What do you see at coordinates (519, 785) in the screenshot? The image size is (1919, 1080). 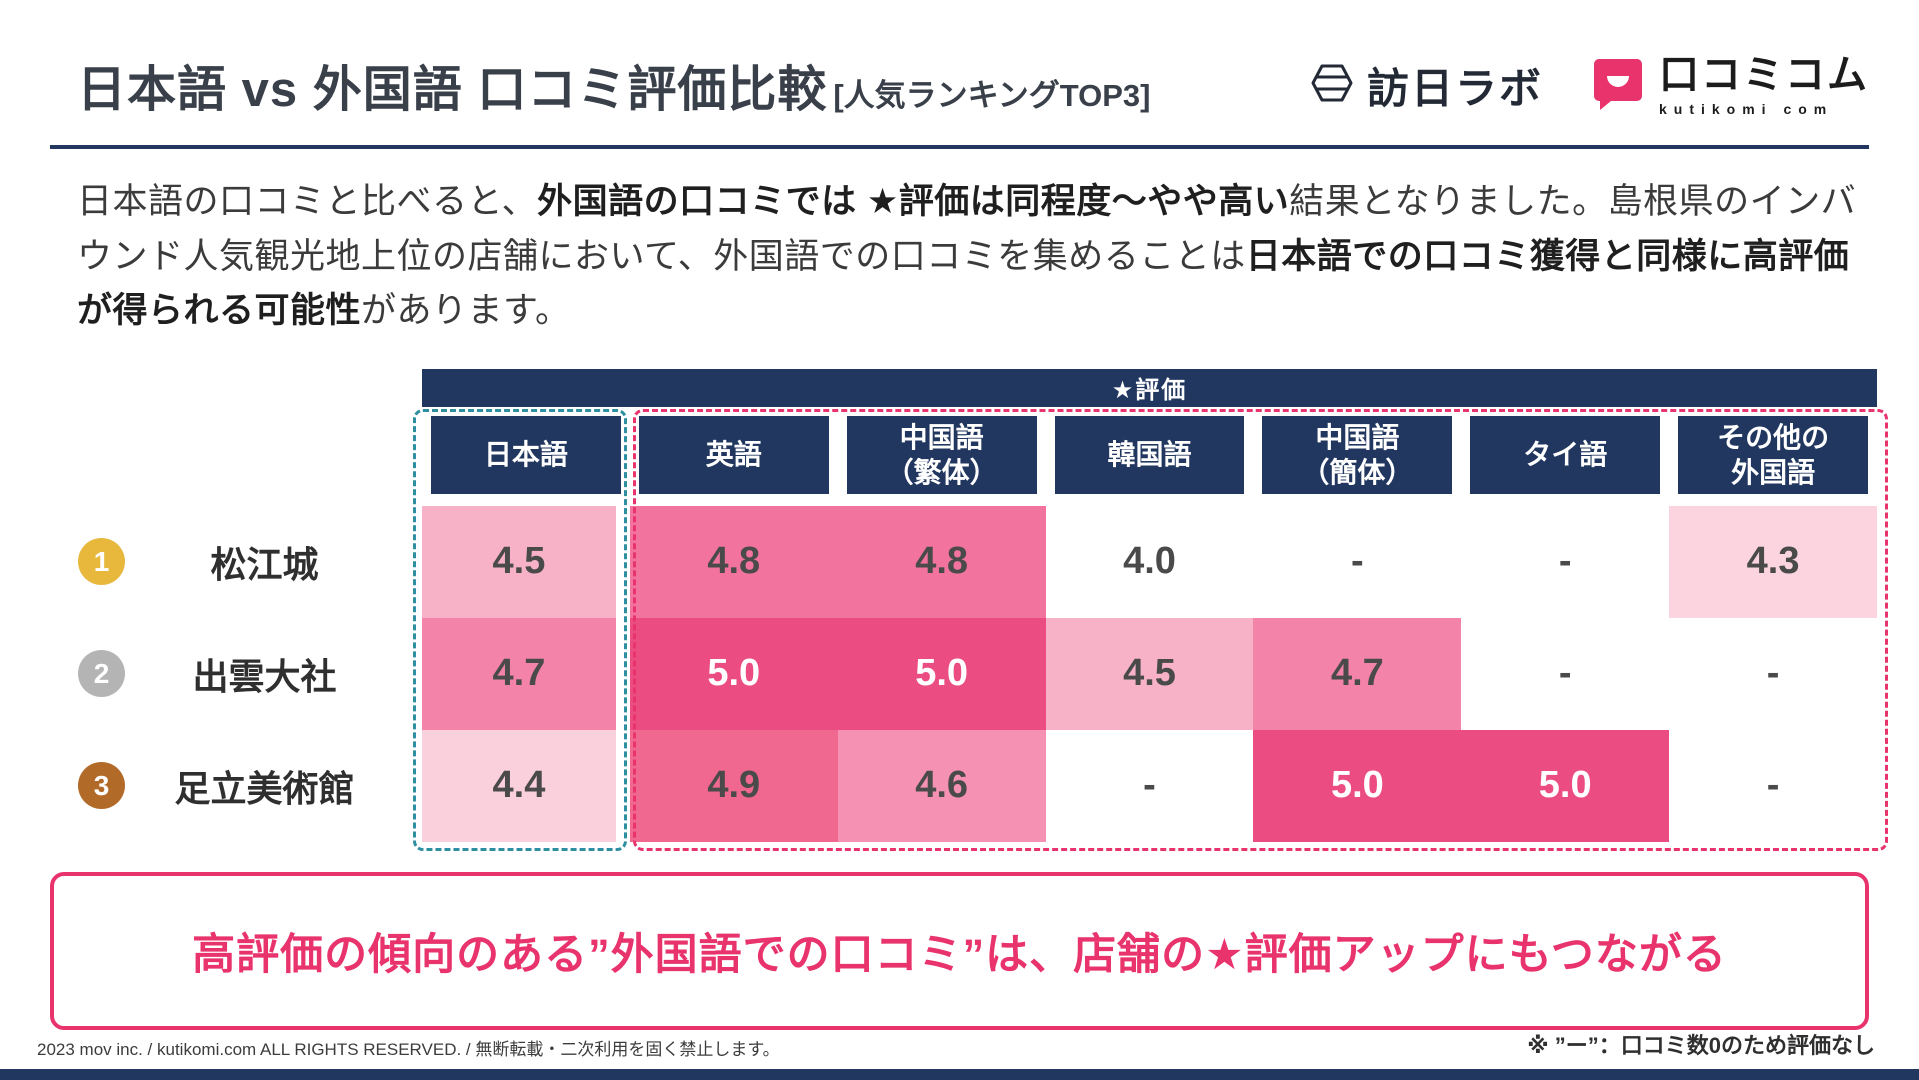 I see `rating-cell: 4.4` at bounding box center [519, 785].